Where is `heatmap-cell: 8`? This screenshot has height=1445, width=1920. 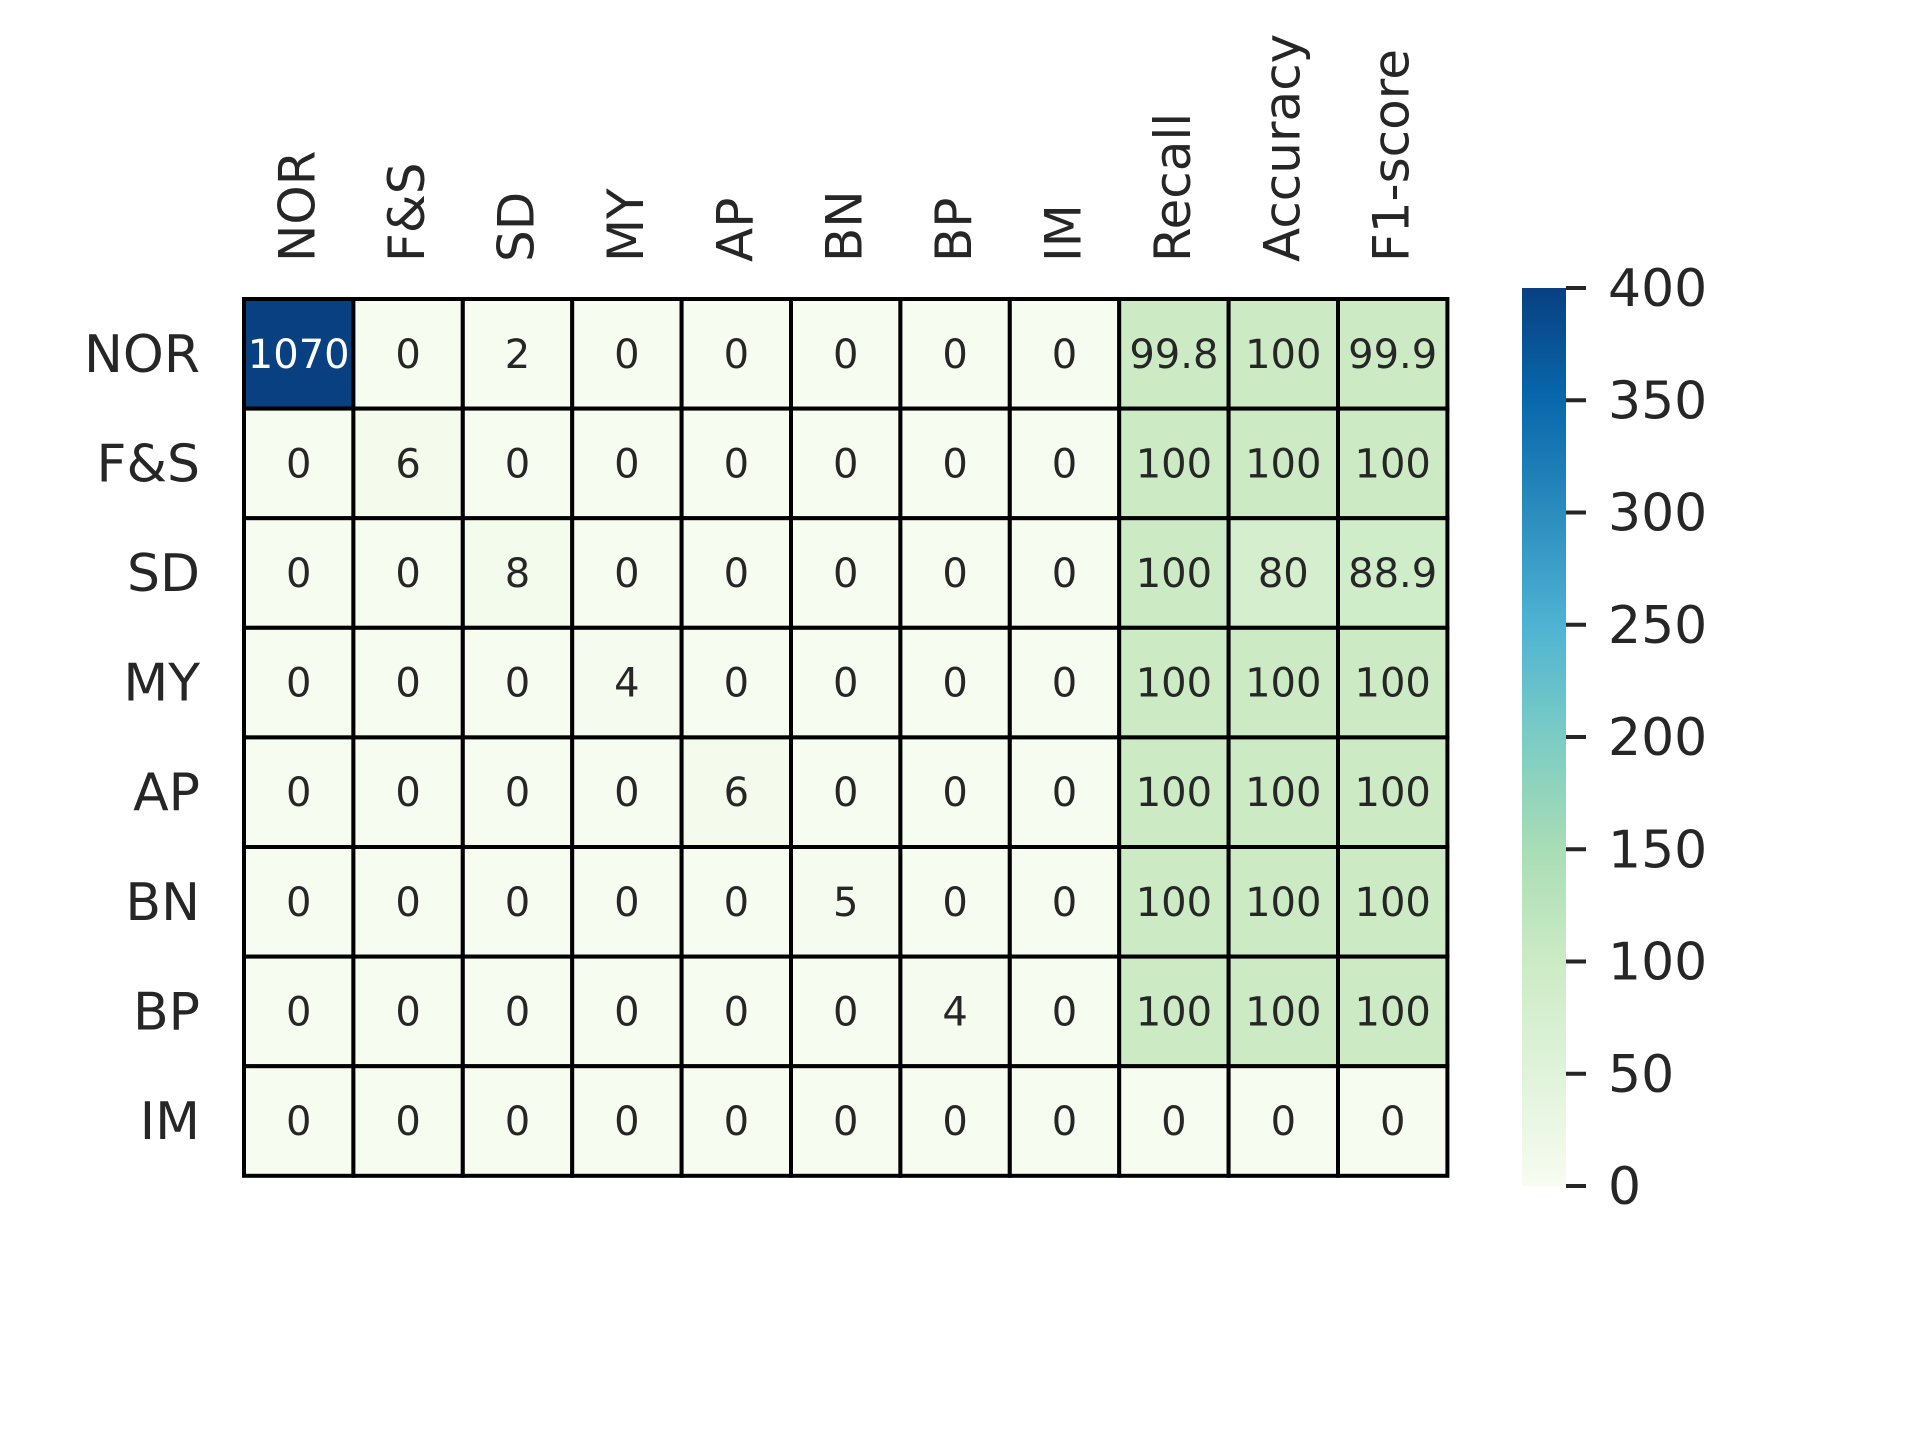 heatmap-cell: 8 is located at coordinates (517, 573).